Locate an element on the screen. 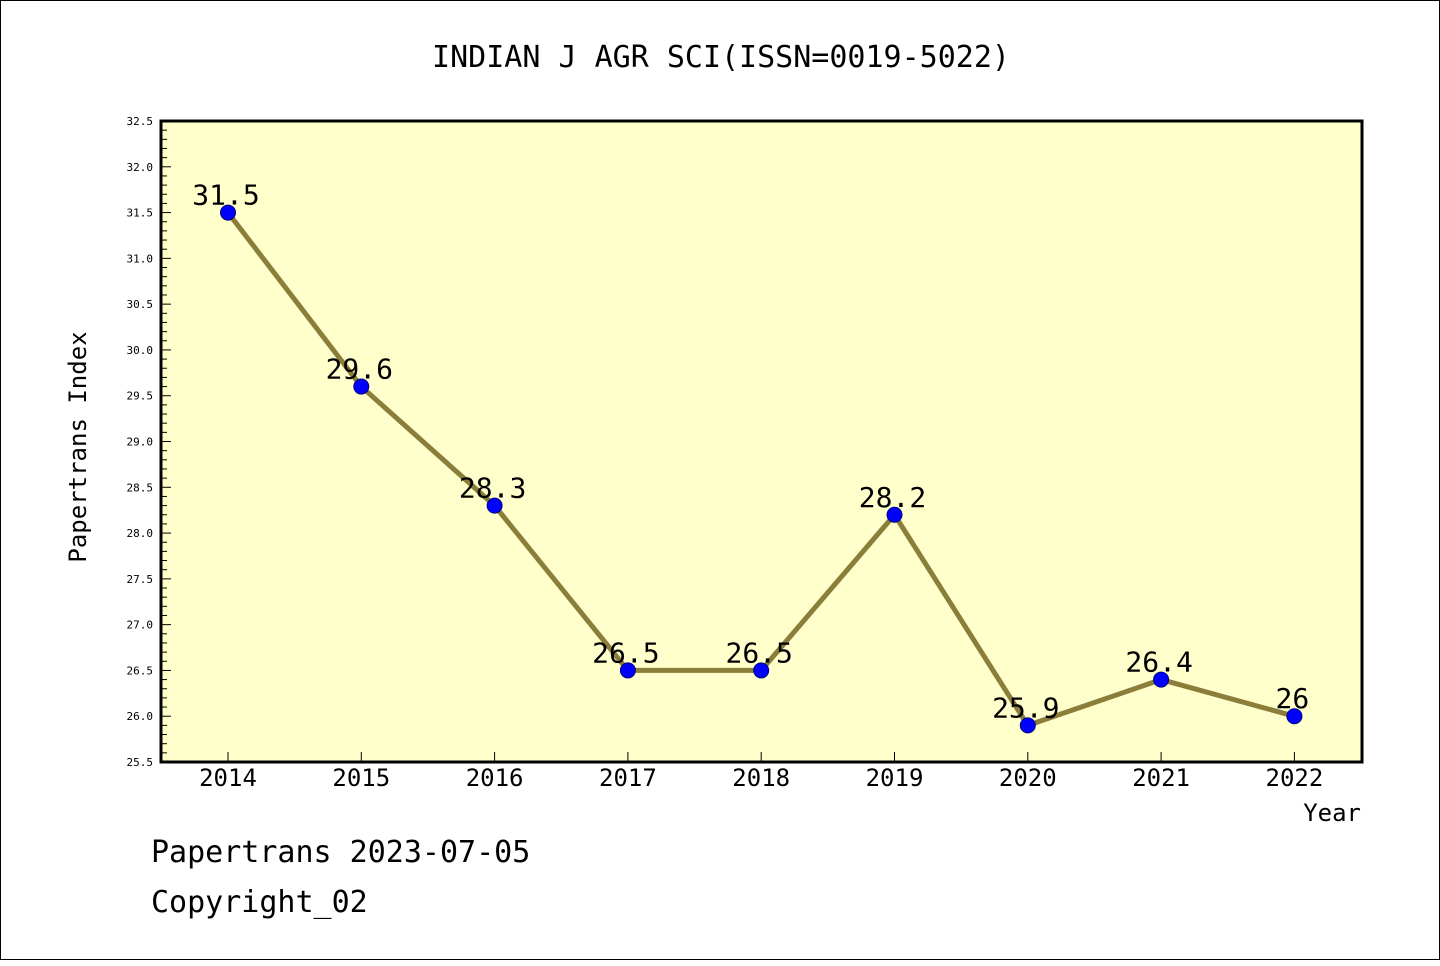 Image resolution: width=1440 pixels, height=966 pixels. y-tick-label: 29.5 is located at coordinates (140, 396).